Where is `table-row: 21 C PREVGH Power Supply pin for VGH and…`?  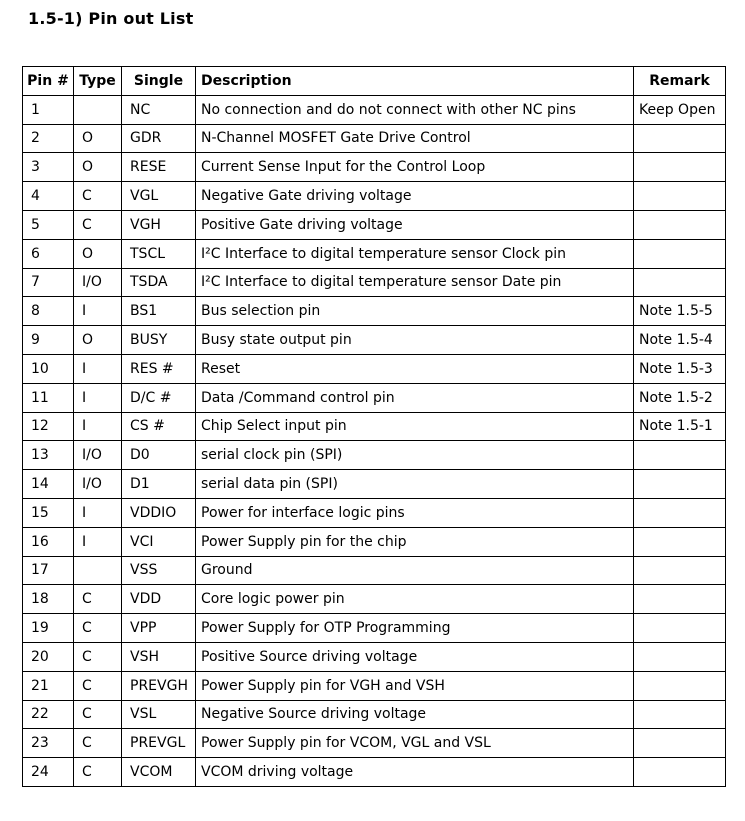
table-row: 21 C PREVGH Power Supply pin for VGH and… is located at coordinates (374, 685).